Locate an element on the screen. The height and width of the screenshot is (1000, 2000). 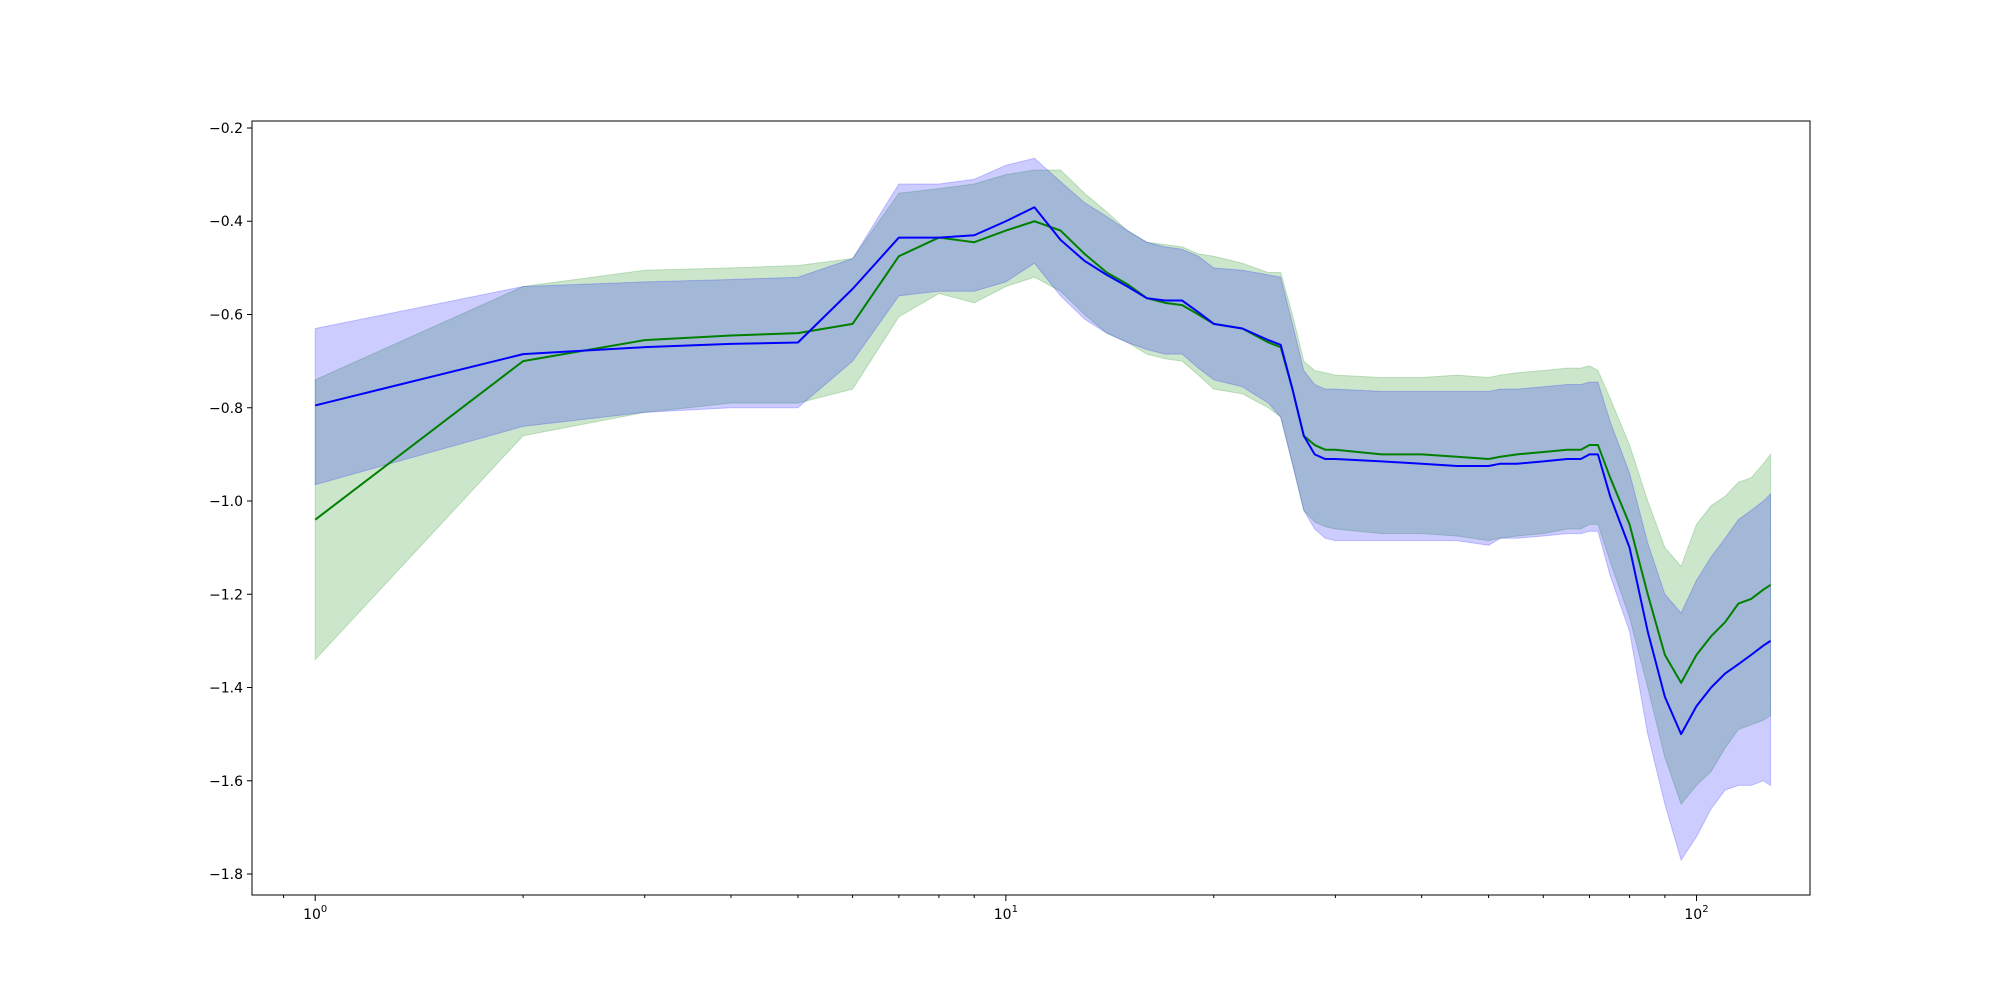
y-tick-label: −0.8 is located at coordinates (226, 409).